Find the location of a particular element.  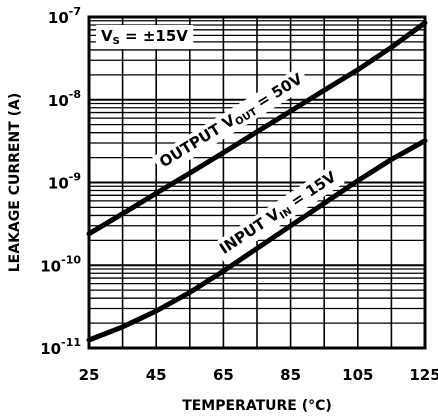

x-tick-label: 105 is located at coordinates (357, 375).